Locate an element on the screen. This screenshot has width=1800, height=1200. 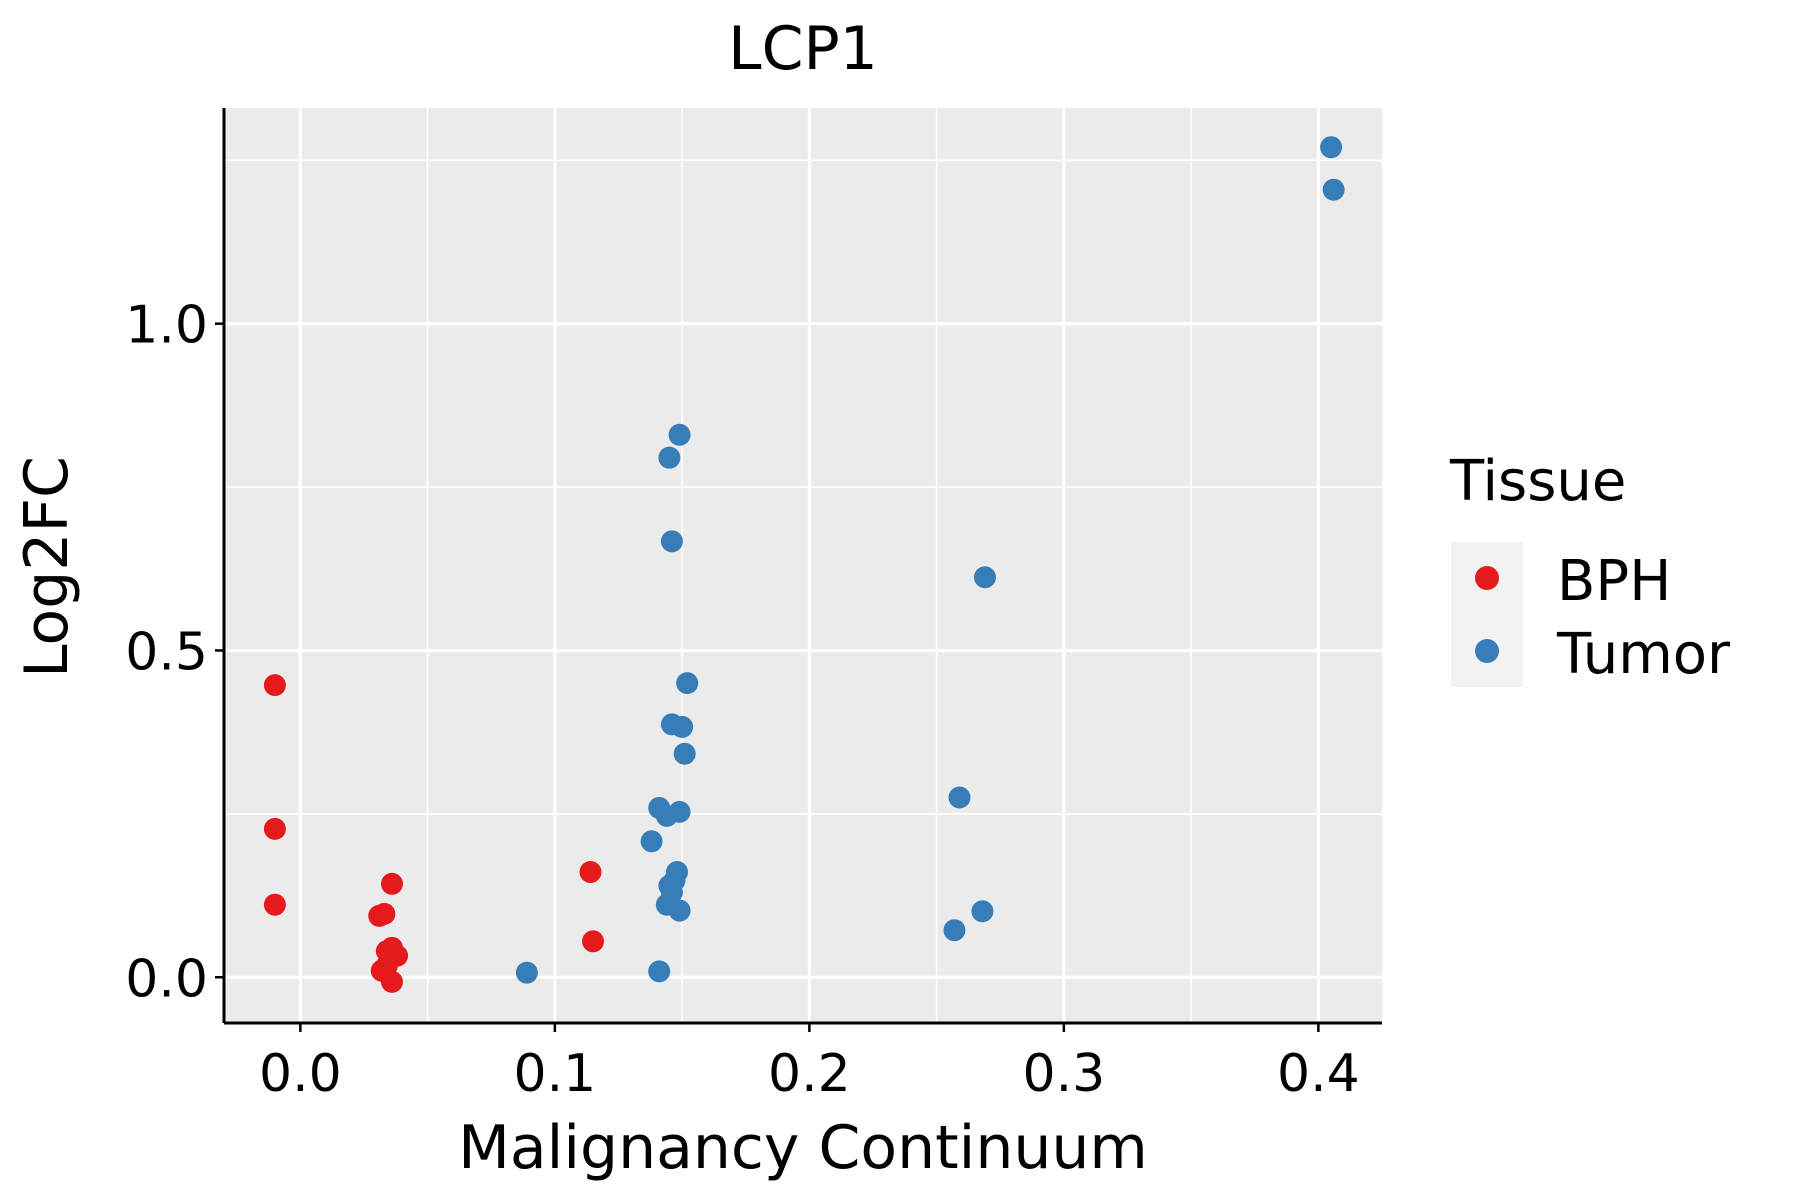
y-tick-label-1: 0.5 is located at coordinates (166, 652).